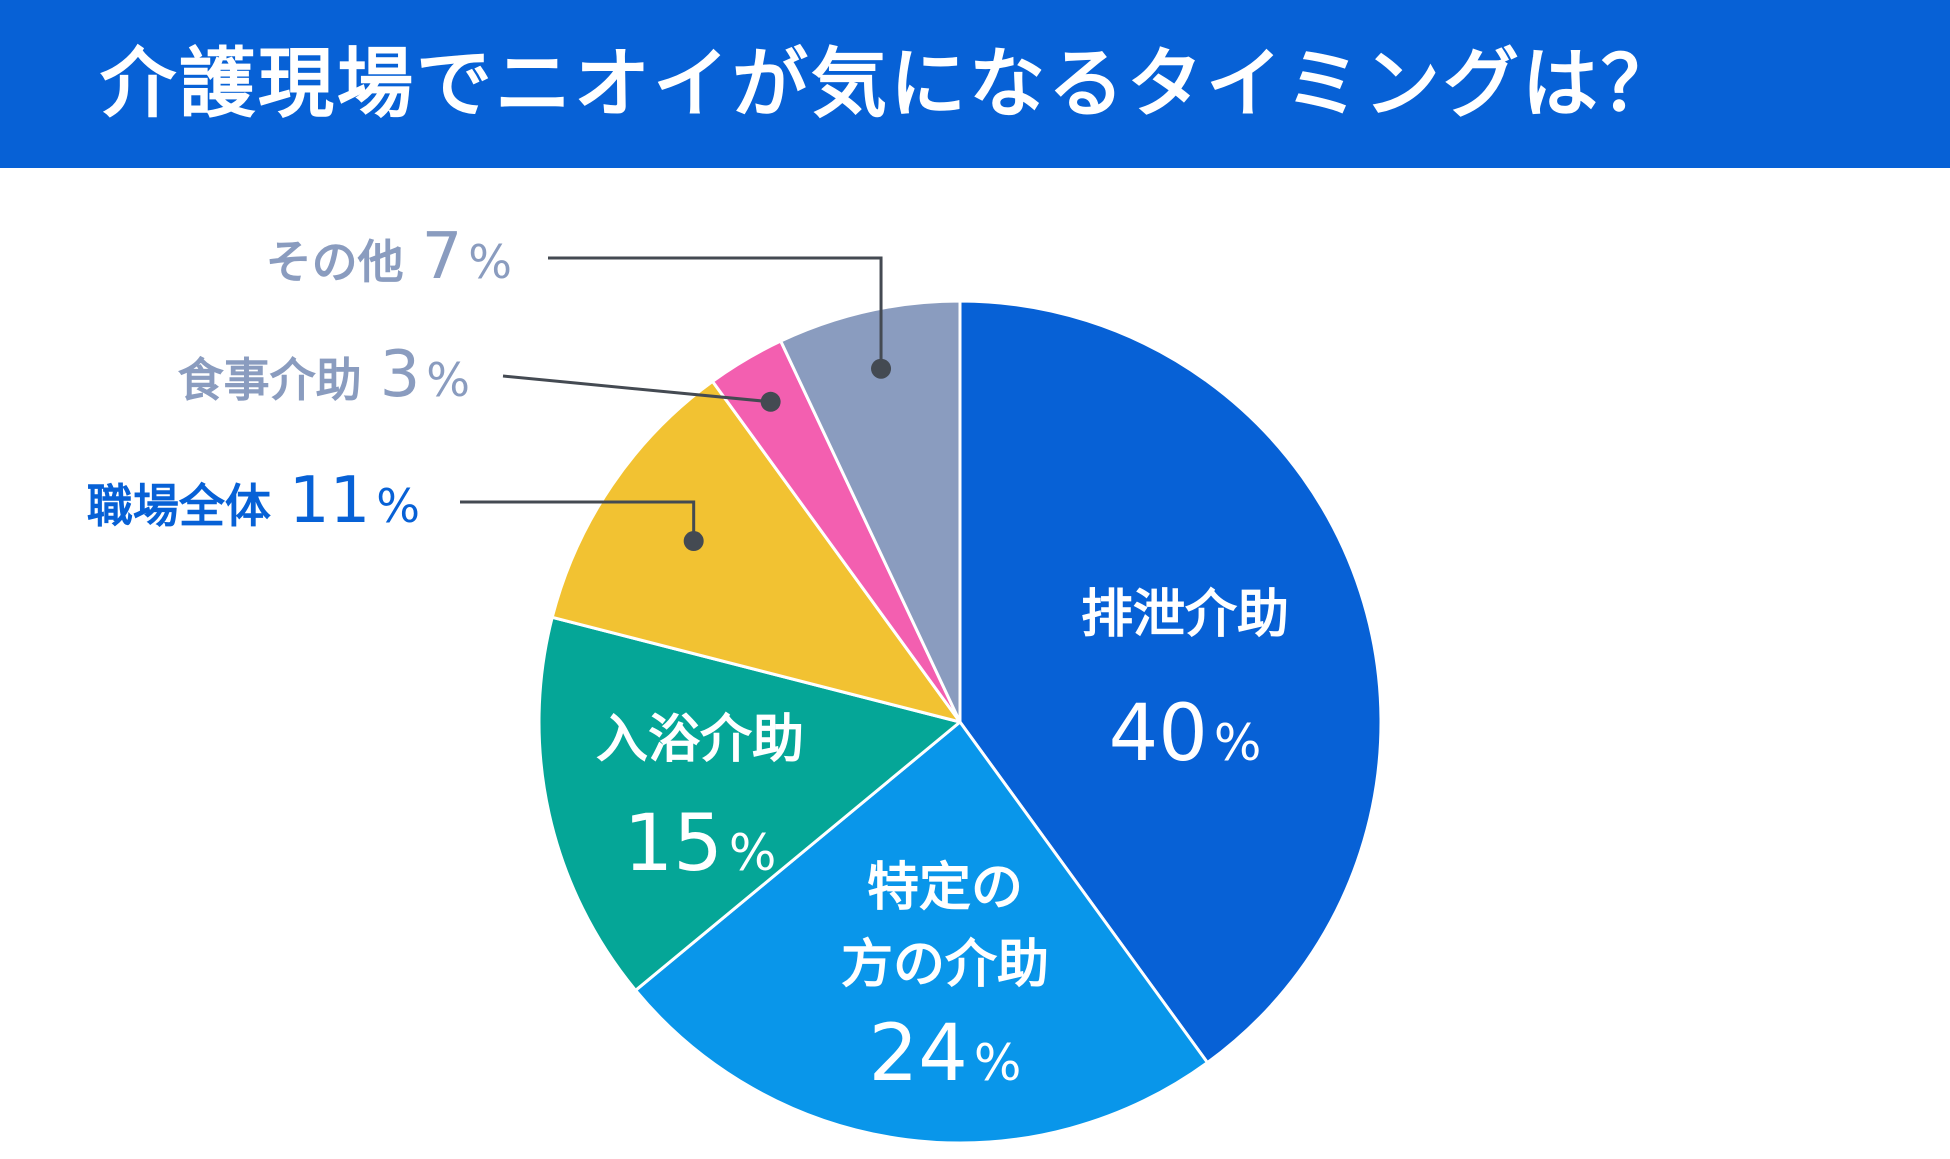 This screenshot has width=1950, height=1159. What do you see at coordinates (945, 965) in the screenshot?
I see `slice-label-name-2-line-2: 方の介助` at bounding box center [945, 965].